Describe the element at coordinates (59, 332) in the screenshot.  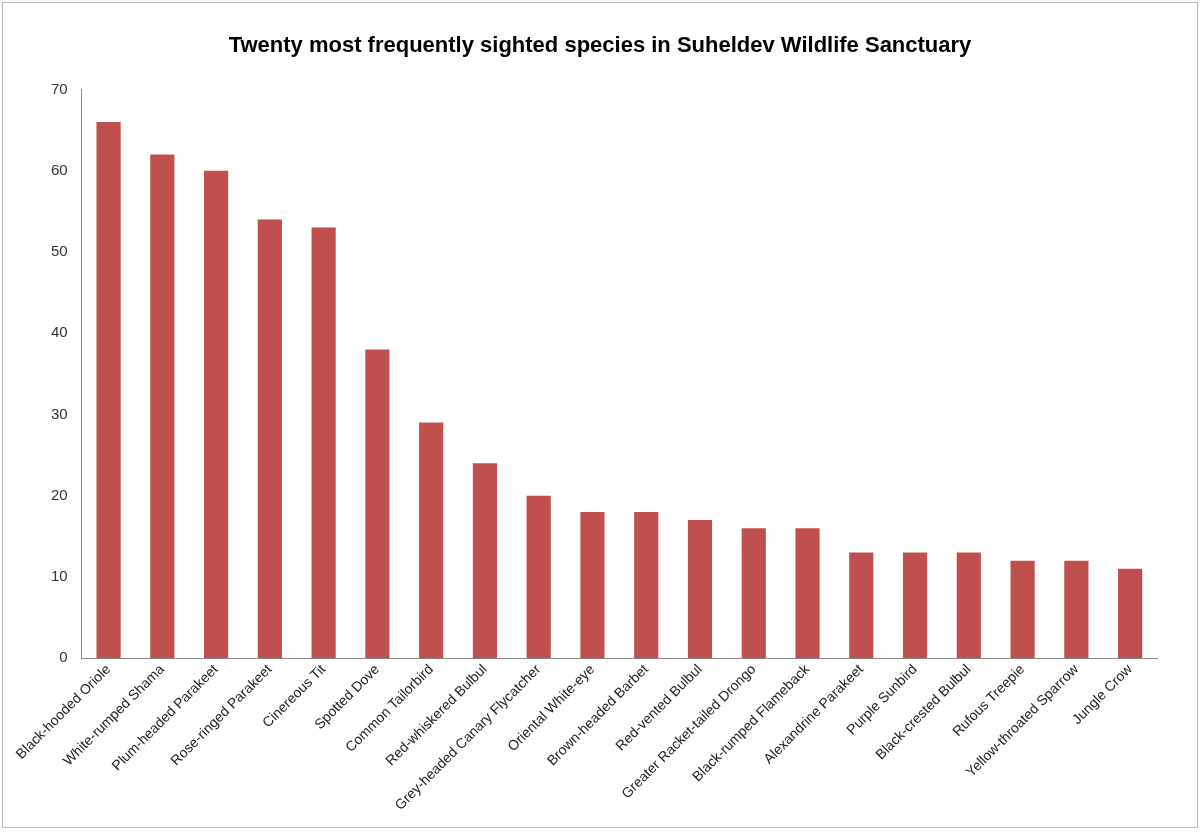
I see `y-tick-label: 40` at that location.